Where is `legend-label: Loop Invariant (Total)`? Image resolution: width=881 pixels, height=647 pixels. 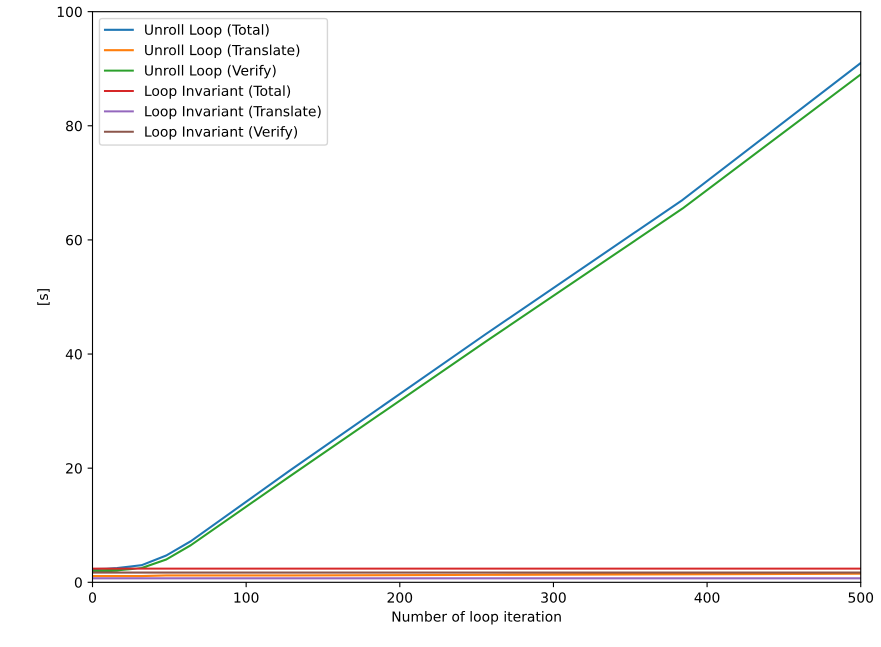
legend-label: Loop Invariant (Total) is located at coordinates (217, 92).